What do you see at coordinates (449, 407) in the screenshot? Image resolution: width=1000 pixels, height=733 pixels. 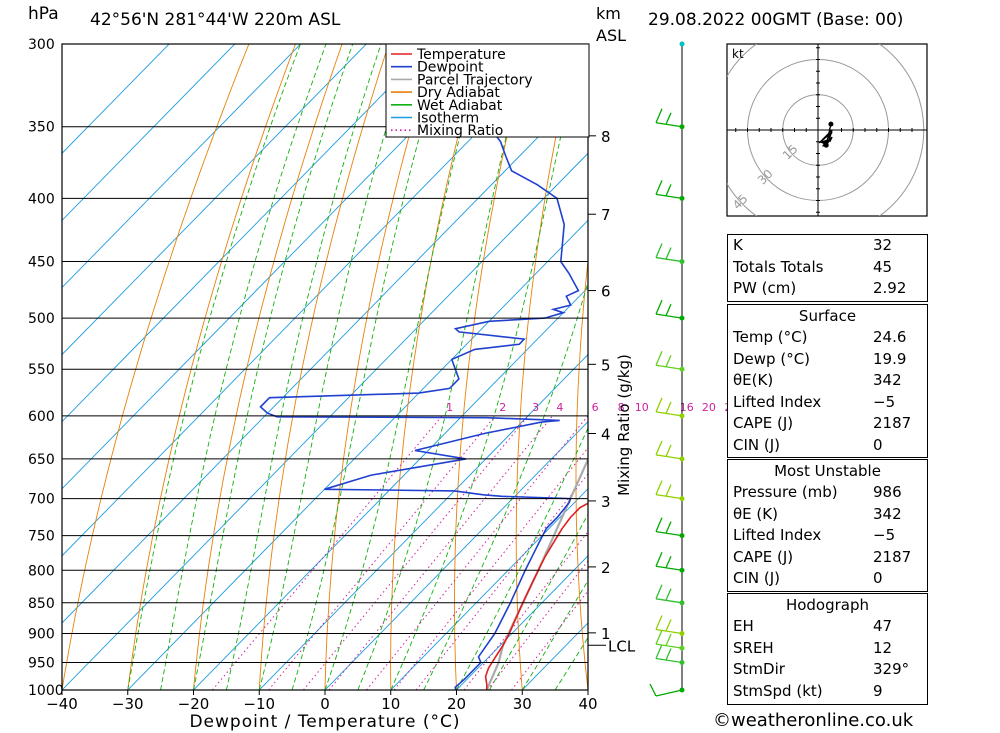 I see `mixing-ratio-label: 1` at bounding box center [449, 407].